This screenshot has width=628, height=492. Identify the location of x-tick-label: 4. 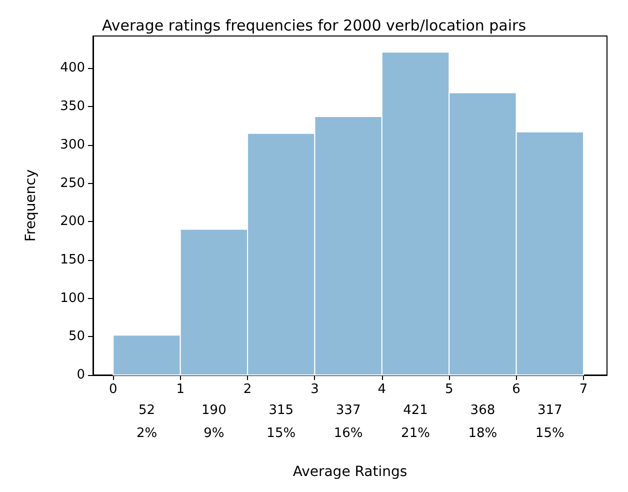
(382, 389).